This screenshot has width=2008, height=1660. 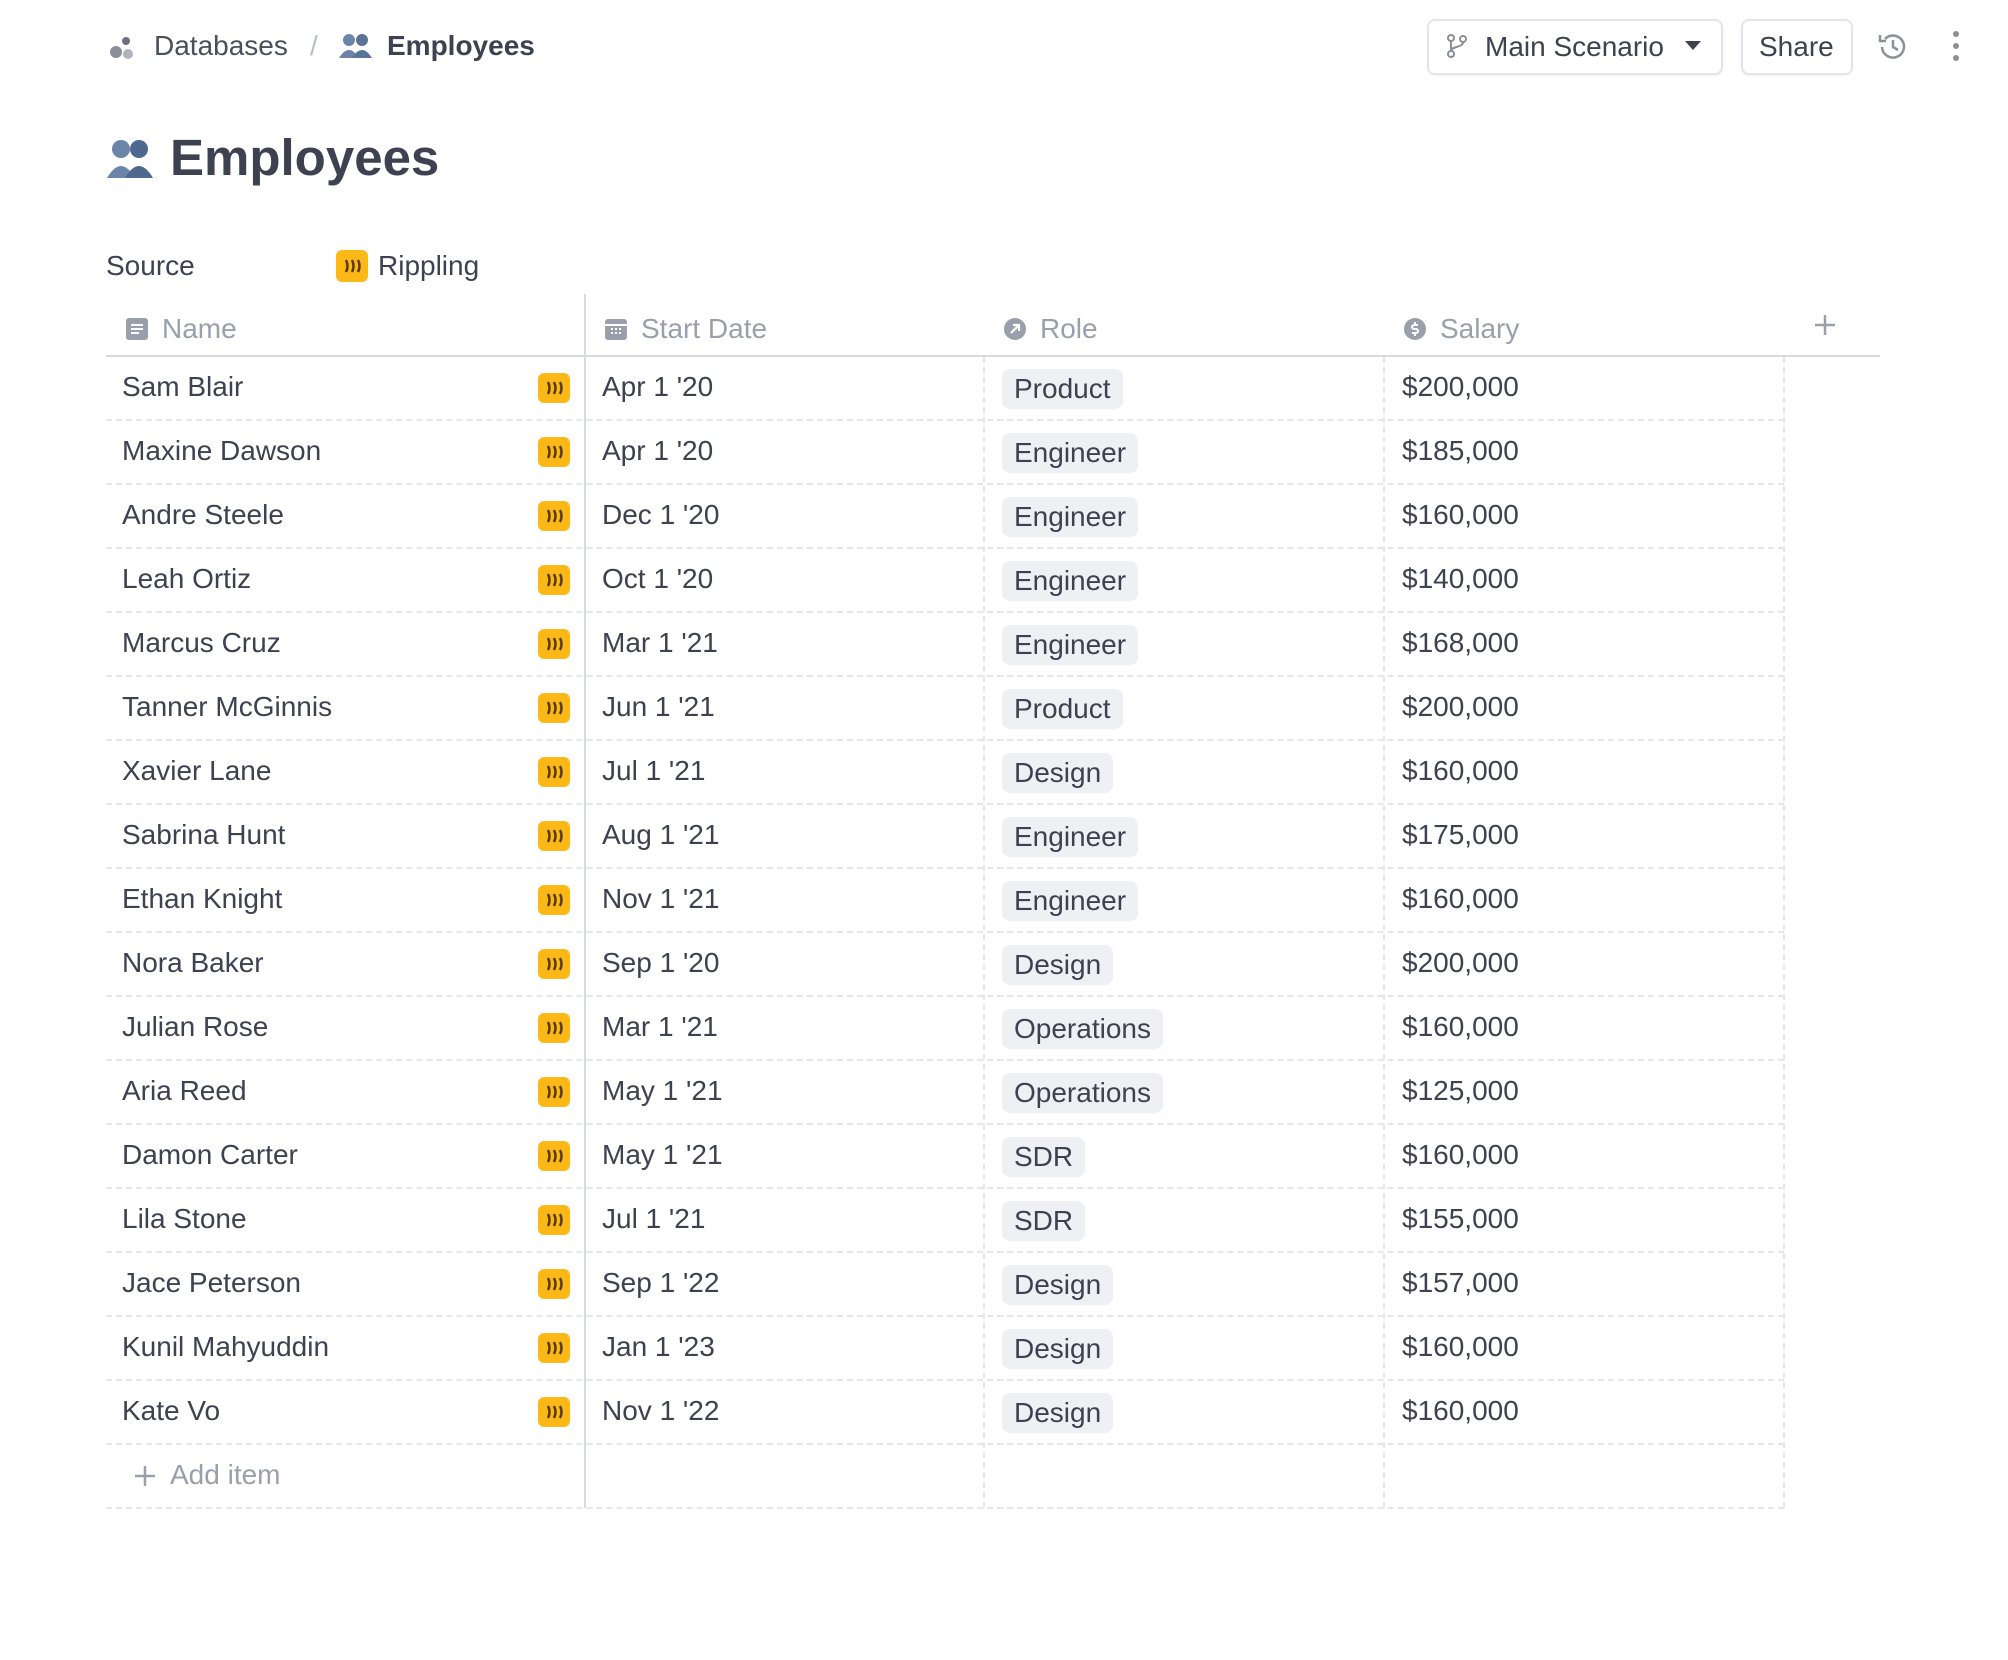 I want to click on add-column-button, so click(x=1825, y=325).